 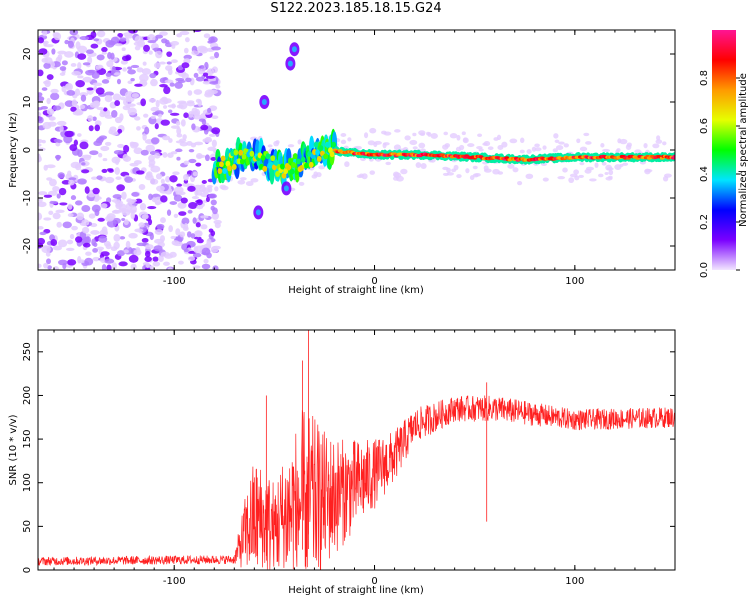 What do you see at coordinates (743, 150) in the screenshot?
I see `colorbar-label: Normalized spectral amplitude` at bounding box center [743, 150].